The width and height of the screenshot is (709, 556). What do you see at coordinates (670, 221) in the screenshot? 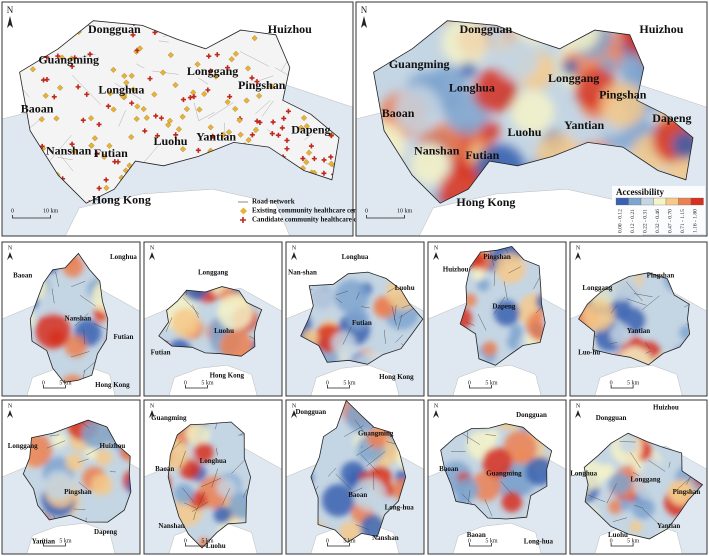
I see `legend-class: 0.47 - 0.70` at bounding box center [670, 221].